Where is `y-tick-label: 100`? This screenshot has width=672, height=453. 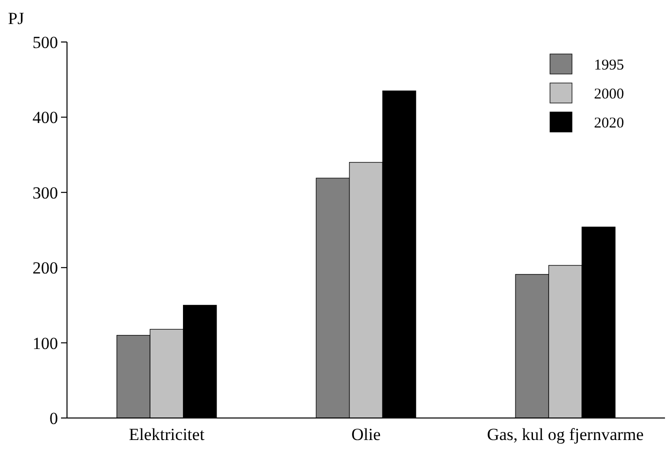
y-tick-label: 100 is located at coordinates (45, 343).